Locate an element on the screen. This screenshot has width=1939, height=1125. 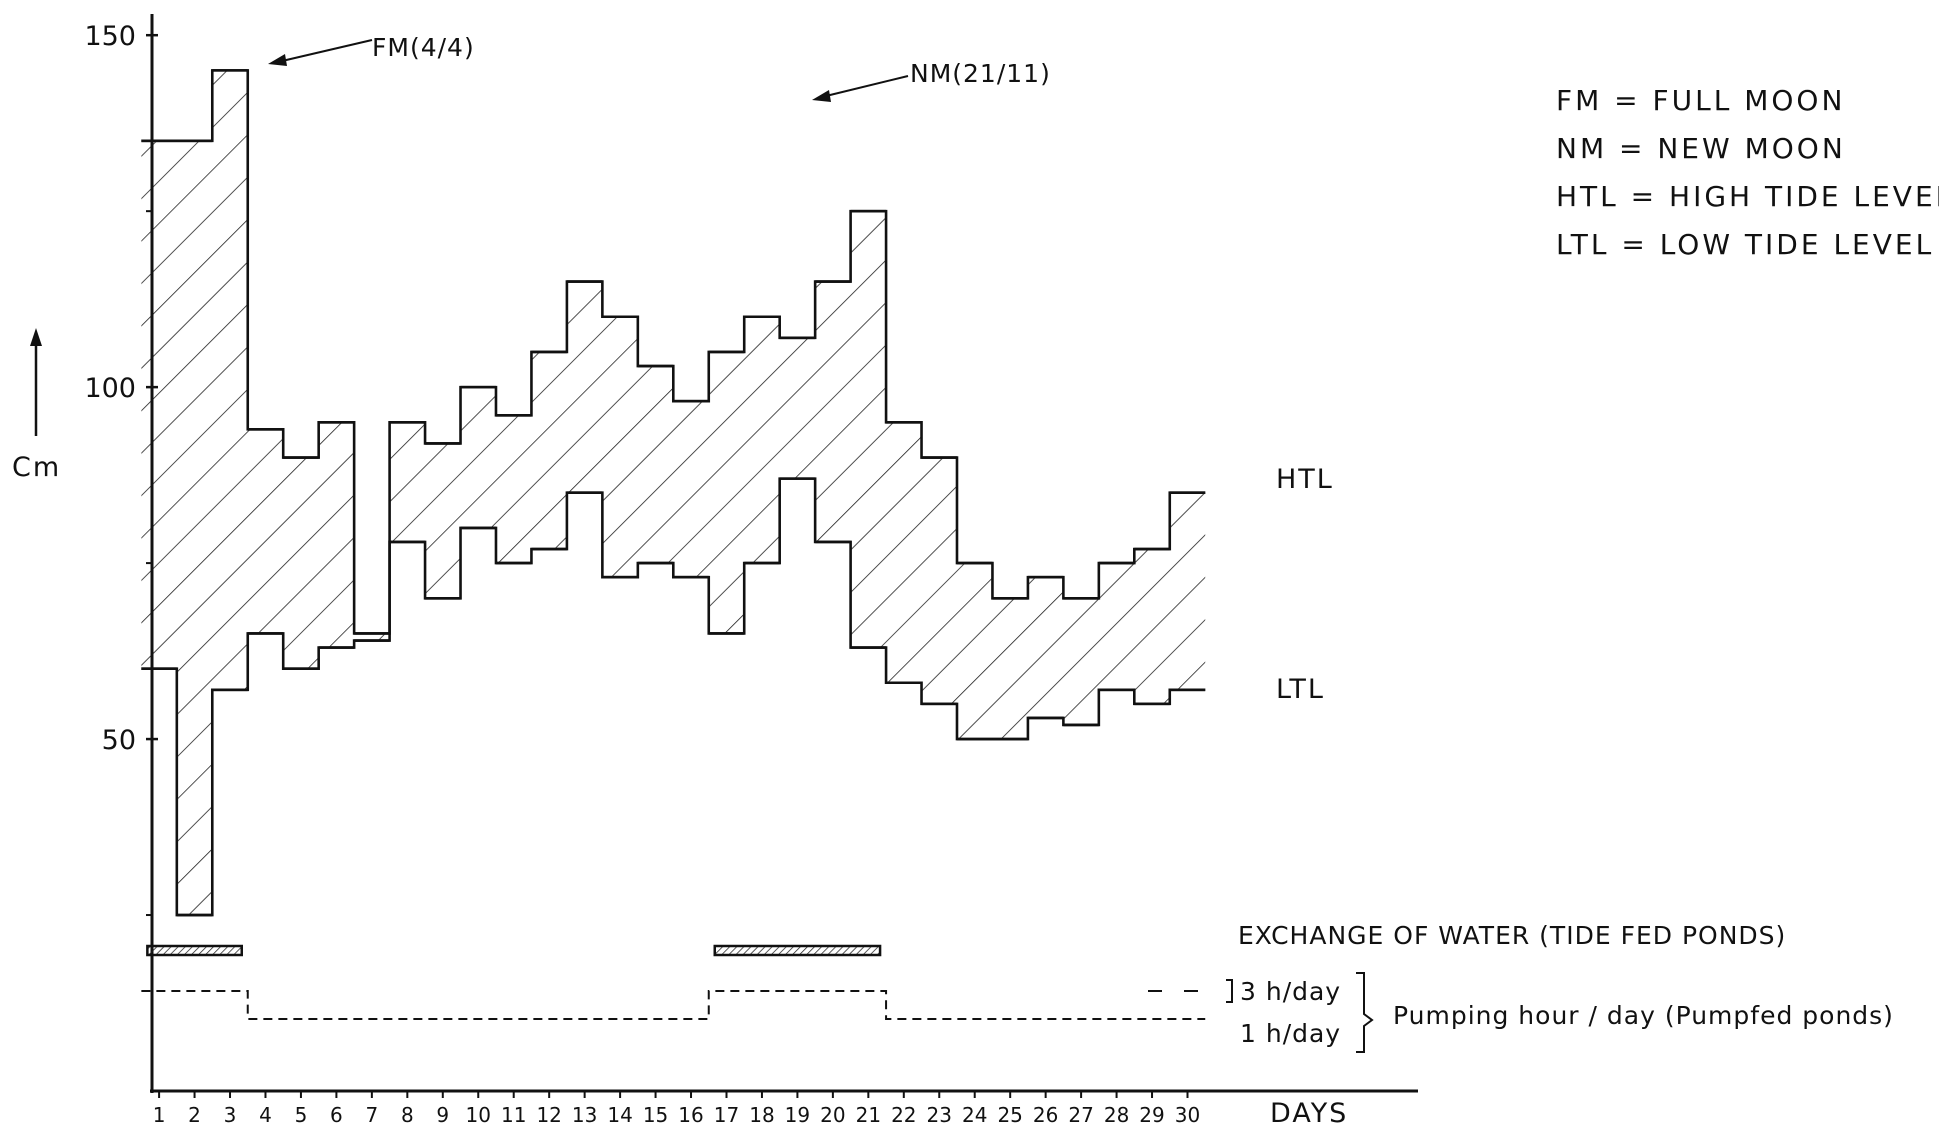
x-tick-label: 4 is located at coordinates (265, 1114).